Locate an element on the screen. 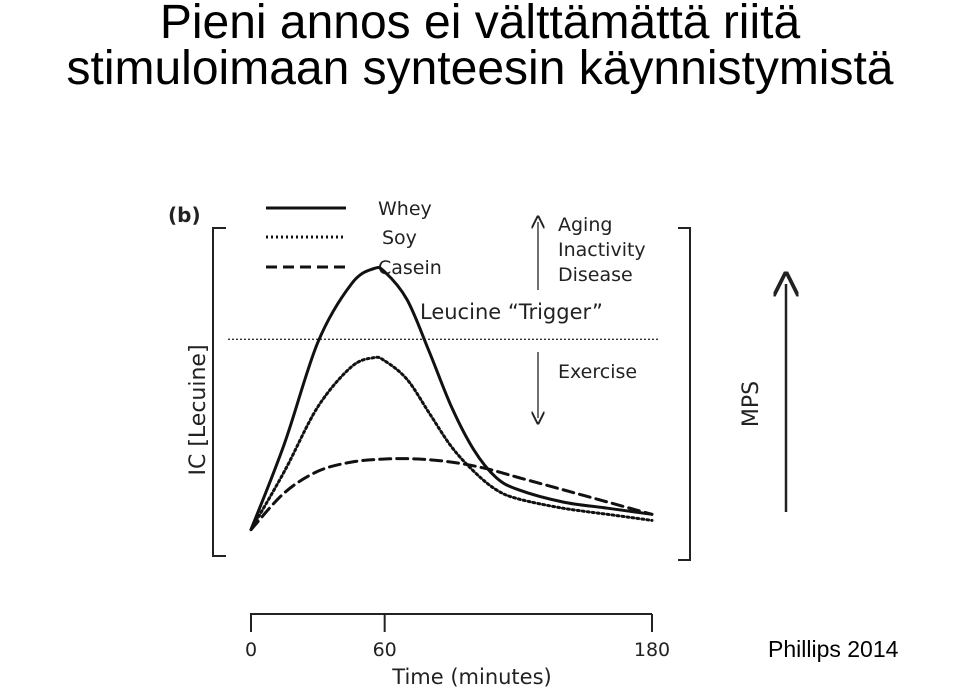  title-line-2: stimuloimaan synteesin käynnistymistä is located at coordinates (480, 68).